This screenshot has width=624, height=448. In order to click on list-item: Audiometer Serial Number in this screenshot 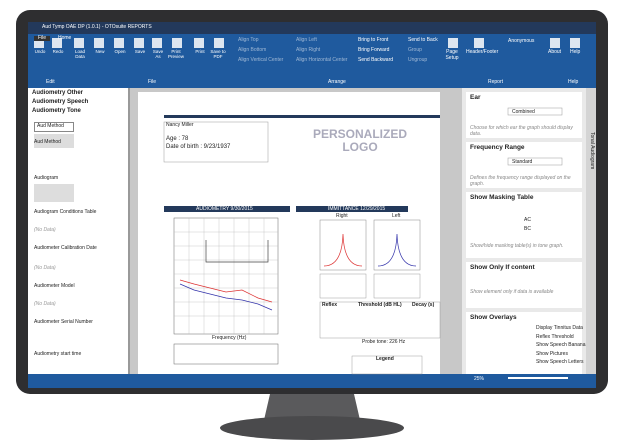, I will do `click(63, 322)`.